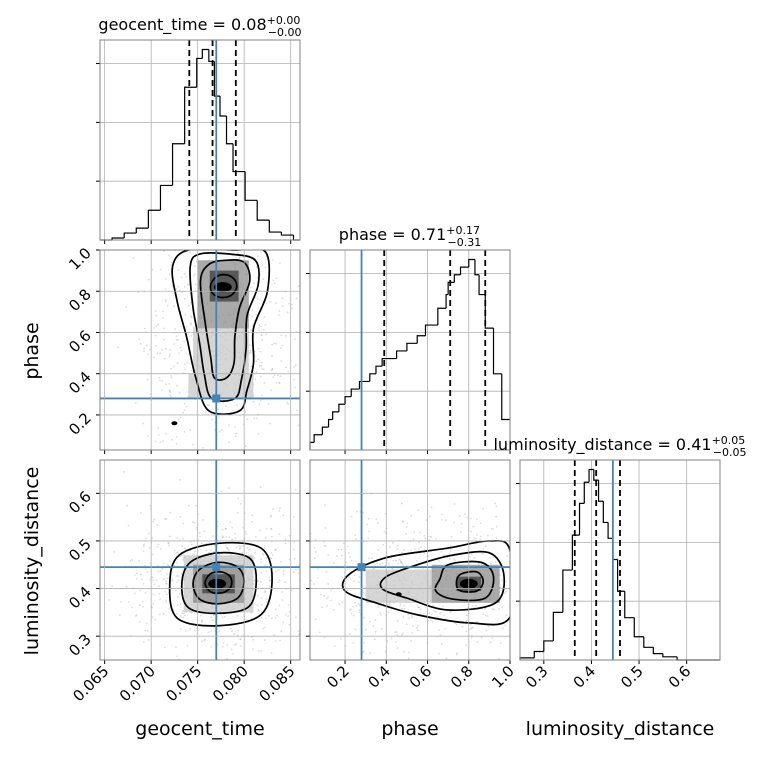 The height and width of the screenshot is (760, 760). Describe the element at coordinates (209, 340) in the screenshot. I see `density-geocent-time-vs-phase-plot-area` at that location.